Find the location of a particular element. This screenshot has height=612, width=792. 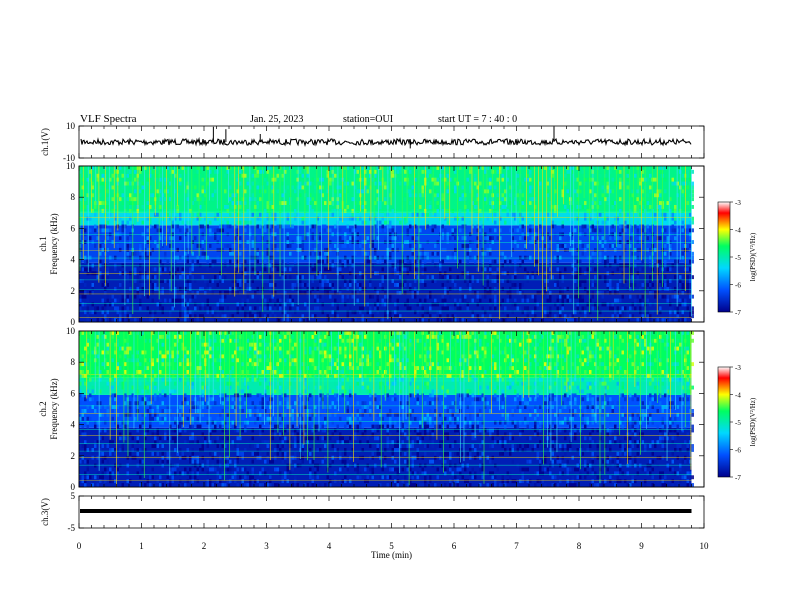

ch3-ytick-tick-1: -5 is located at coordinates (72, 528).